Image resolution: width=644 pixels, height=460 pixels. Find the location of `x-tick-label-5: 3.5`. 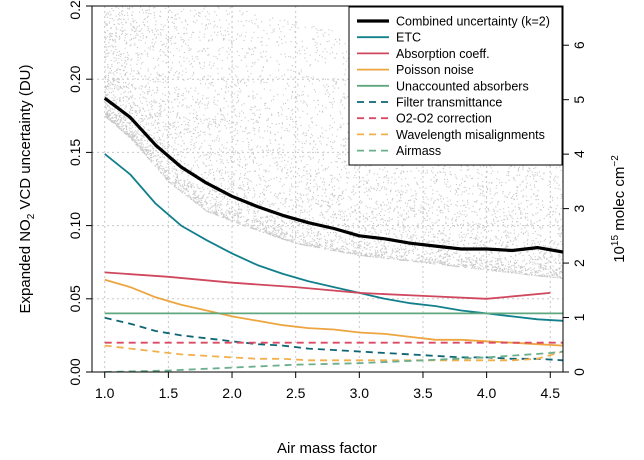

x-tick-label-5: 3.5 is located at coordinates (423, 393).